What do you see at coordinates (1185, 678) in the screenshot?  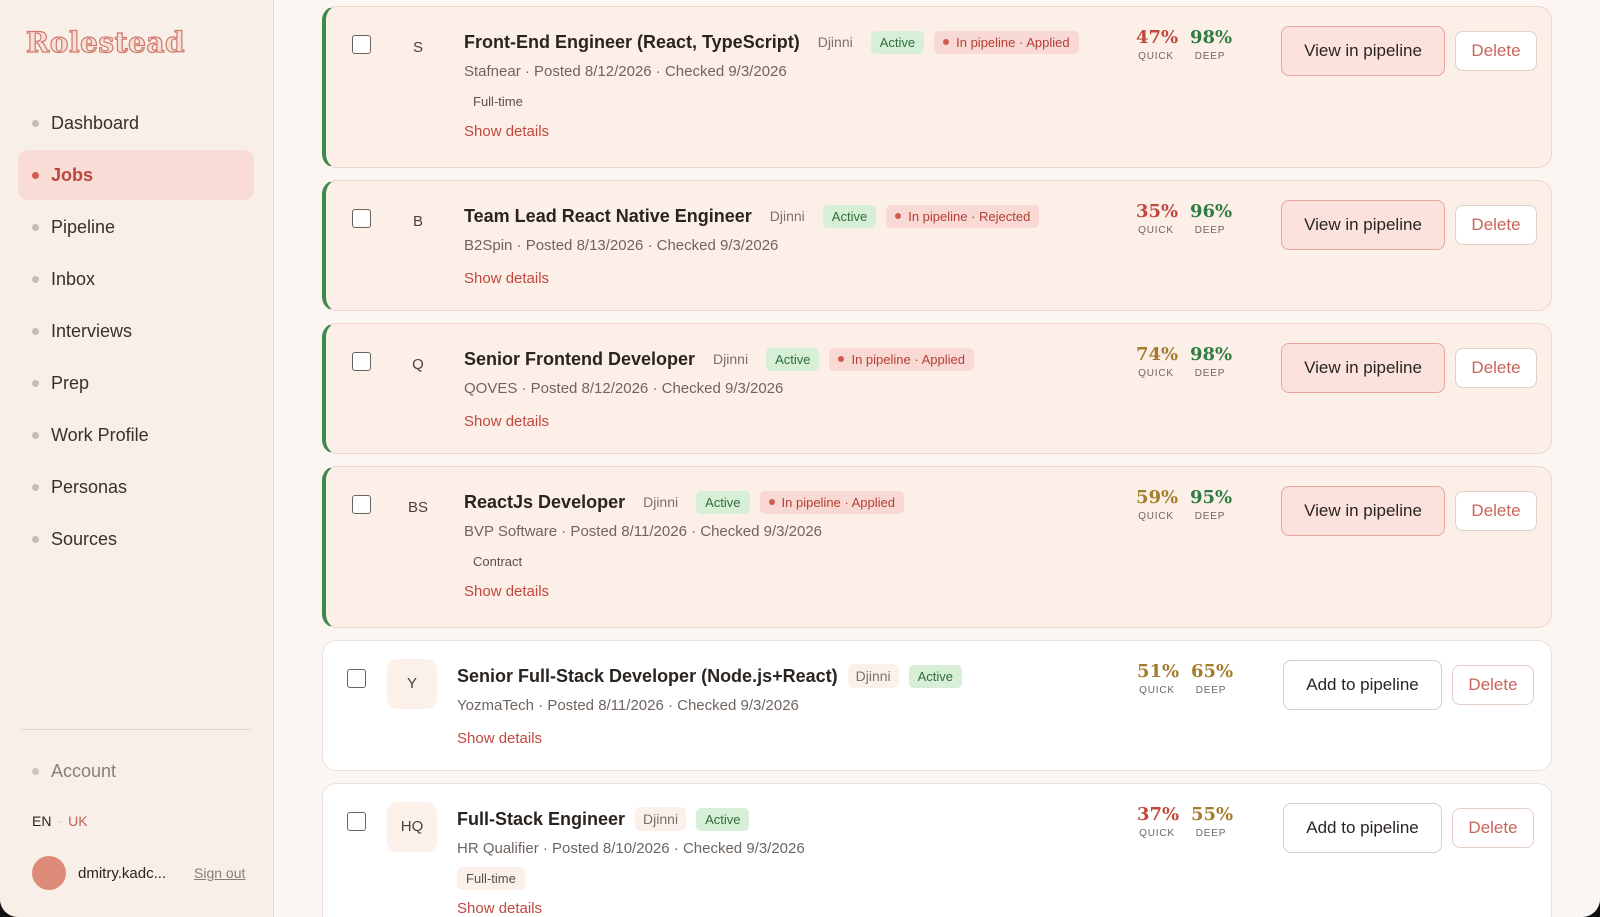 I see `match-scores: 51% QUICK 65% DEEP` at bounding box center [1185, 678].